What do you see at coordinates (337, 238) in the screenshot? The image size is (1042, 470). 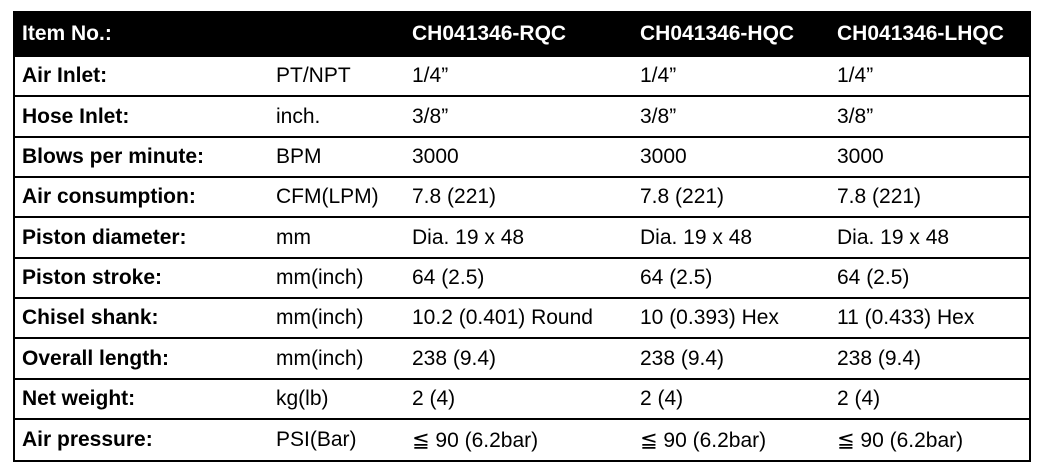 I see `row-unit: mm` at bounding box center [337, 238].